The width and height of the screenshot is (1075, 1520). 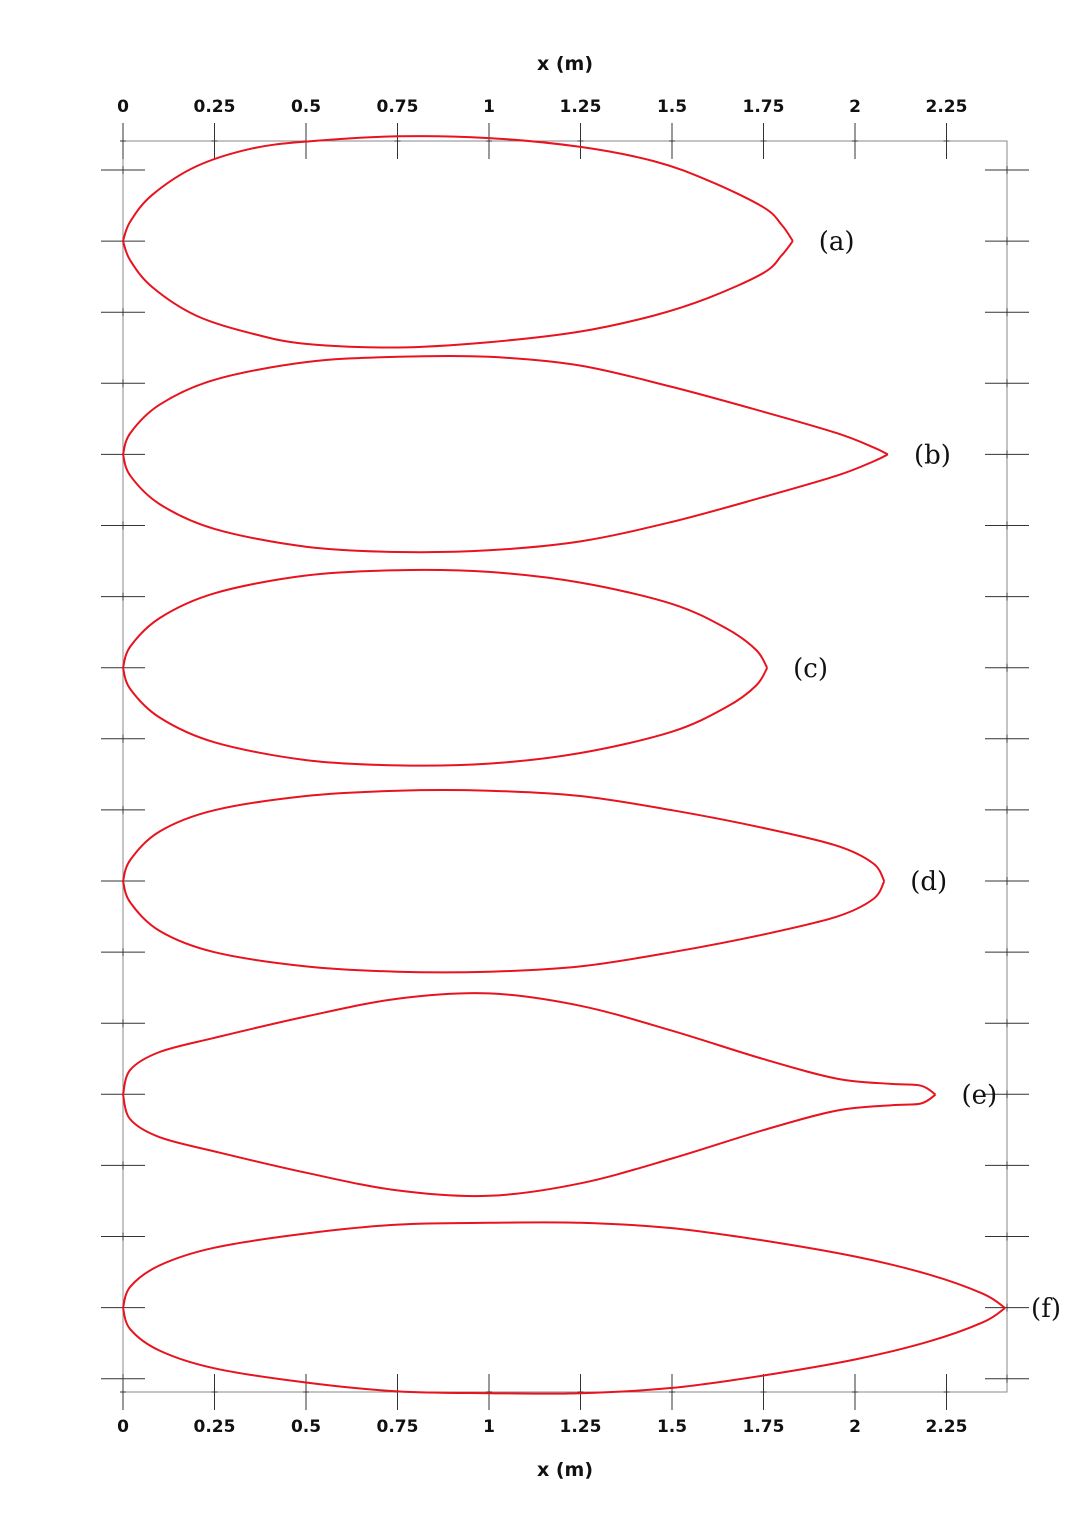 I want to click on x-tick-label-top: 1.25, so click(x=581, y=107).